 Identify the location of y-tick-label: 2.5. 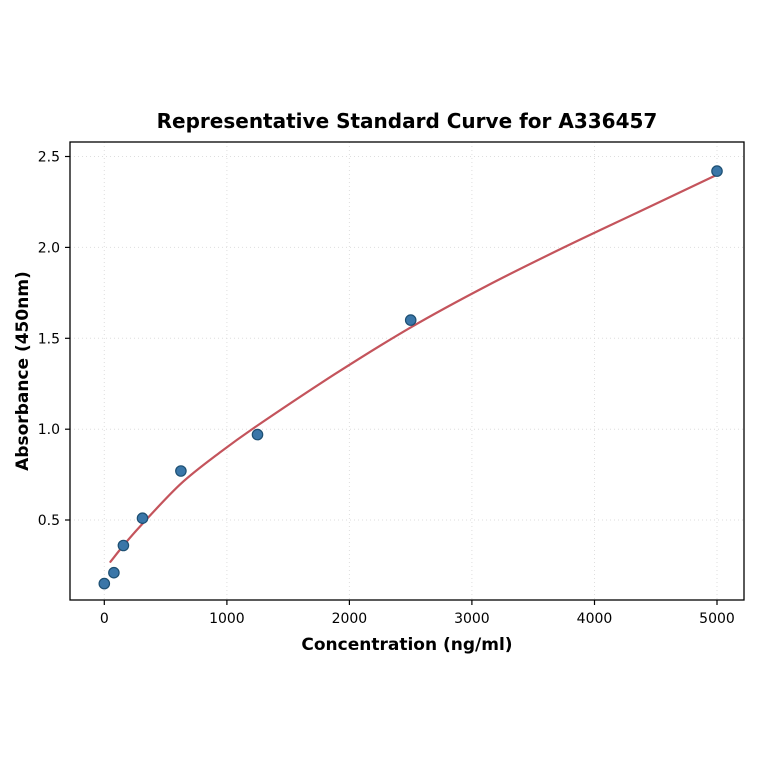
(49, 158).